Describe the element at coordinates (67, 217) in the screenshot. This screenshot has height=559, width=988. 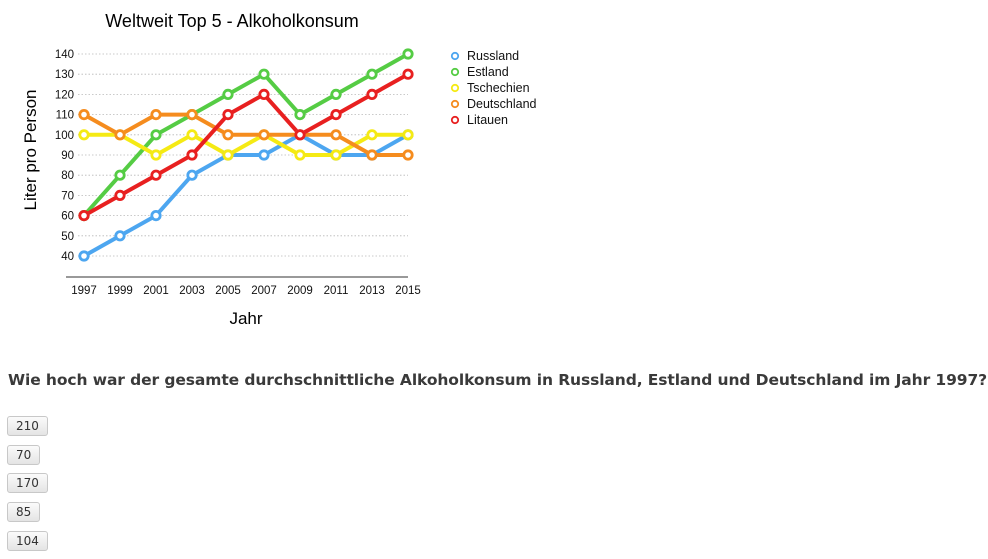
I see `y-tick-label: 60` at that location.